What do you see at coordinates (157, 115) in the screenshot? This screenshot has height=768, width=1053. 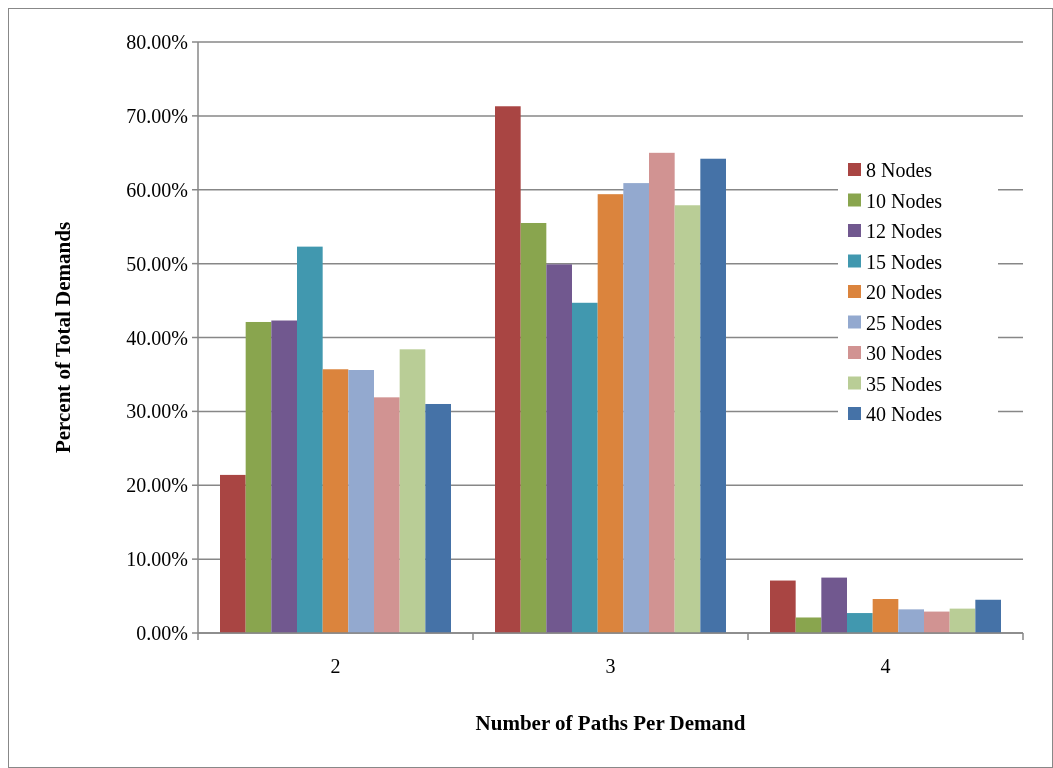 I see `y-tick-label: 70.00%` at bounding box center [157, 115].